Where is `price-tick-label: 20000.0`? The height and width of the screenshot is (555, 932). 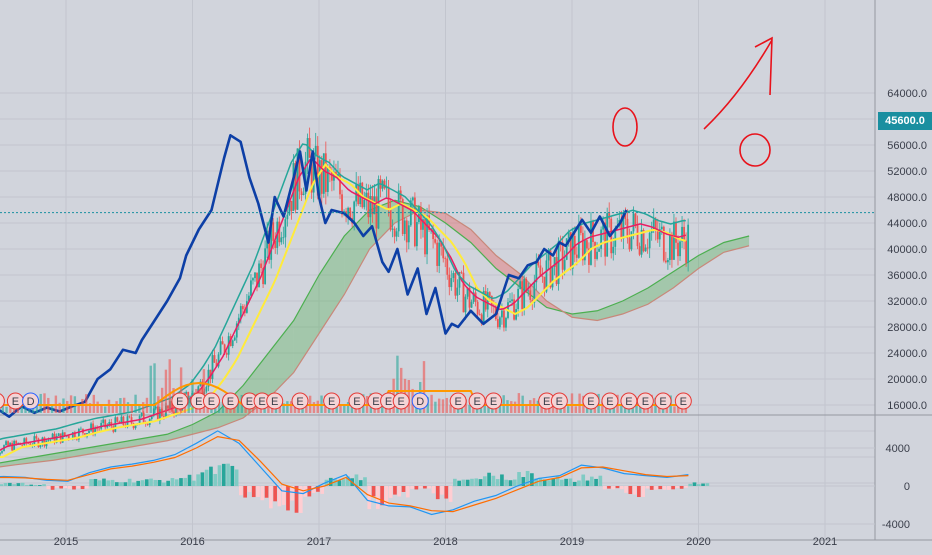
price-tick-label: 20000.0 is located at coordinates (907, 380).